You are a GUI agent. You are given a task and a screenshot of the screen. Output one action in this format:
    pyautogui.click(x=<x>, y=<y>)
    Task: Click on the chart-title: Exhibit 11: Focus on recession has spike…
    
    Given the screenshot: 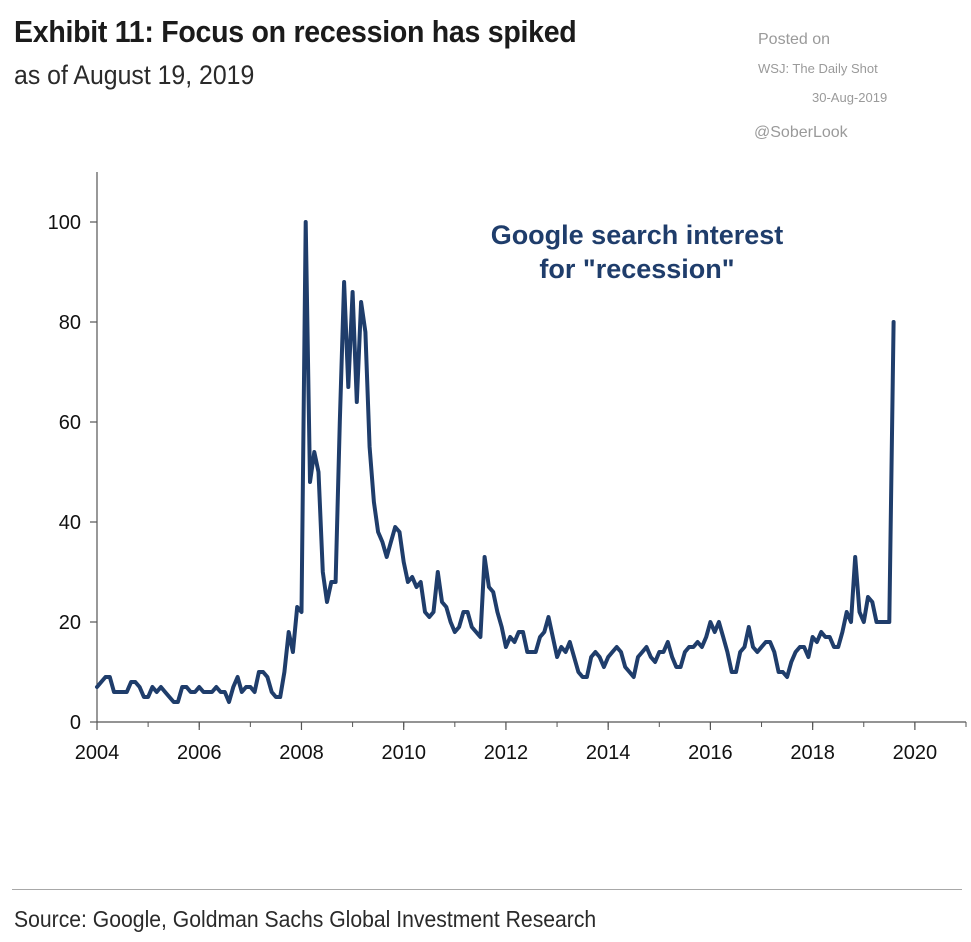 What is the action you would take?
    pyautogui.click(x=295, y=31)
    